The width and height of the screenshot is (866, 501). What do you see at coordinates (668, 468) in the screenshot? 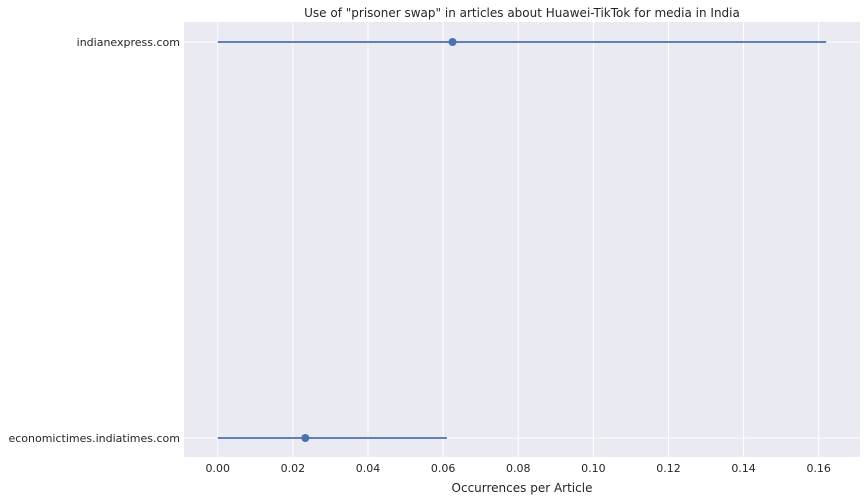
I see `x-tick-label: 0.12` at bounding box center [668, 468].